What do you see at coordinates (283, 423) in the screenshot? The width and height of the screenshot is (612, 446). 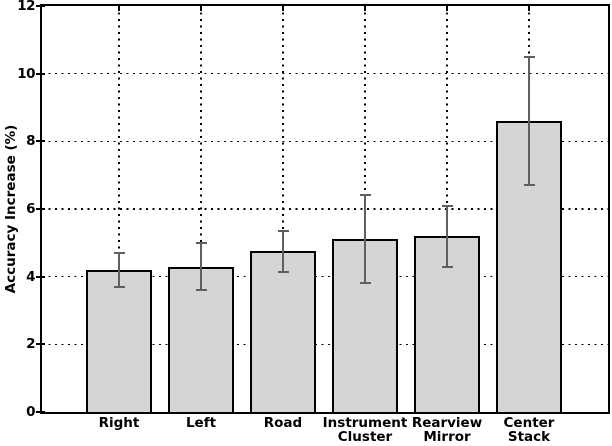 I see `x-tick-label: Road` at bounding box center [283, 423].